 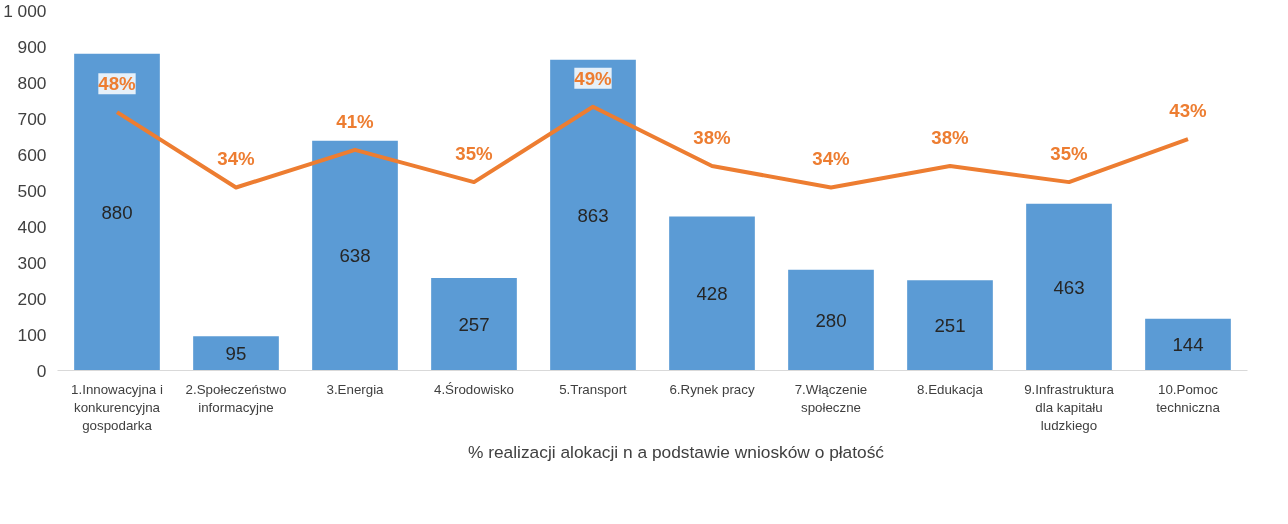 What do you see at coordinates (1069, 407) in the screenshot?
I see `x-tick-label: 9.Infrastruktura dla kapitału ludzkiego` at bounding box center [1069, 407].